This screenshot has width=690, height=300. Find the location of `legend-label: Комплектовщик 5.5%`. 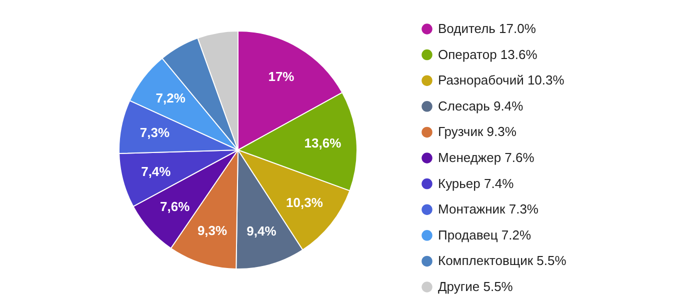

legend-label: Комплектовщик 5.5% is located at coordinates (502, 260).